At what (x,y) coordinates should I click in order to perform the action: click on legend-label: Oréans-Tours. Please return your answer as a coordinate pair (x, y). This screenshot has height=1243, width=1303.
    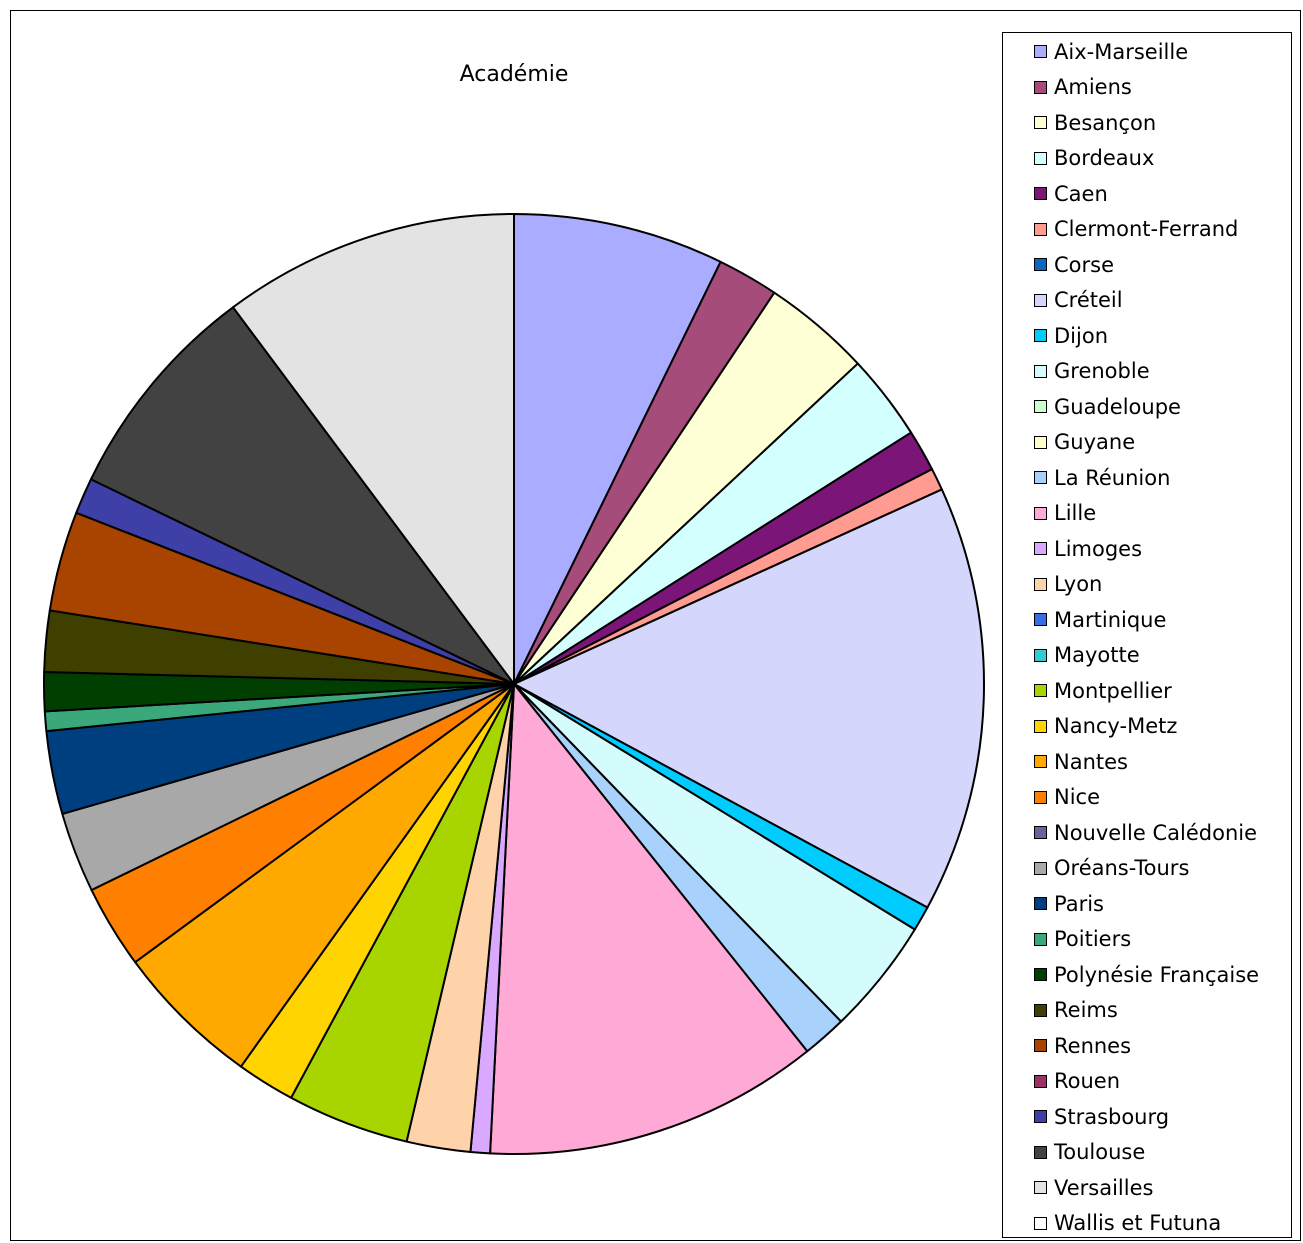
    Looking at the image, I should click on (1122, 868).